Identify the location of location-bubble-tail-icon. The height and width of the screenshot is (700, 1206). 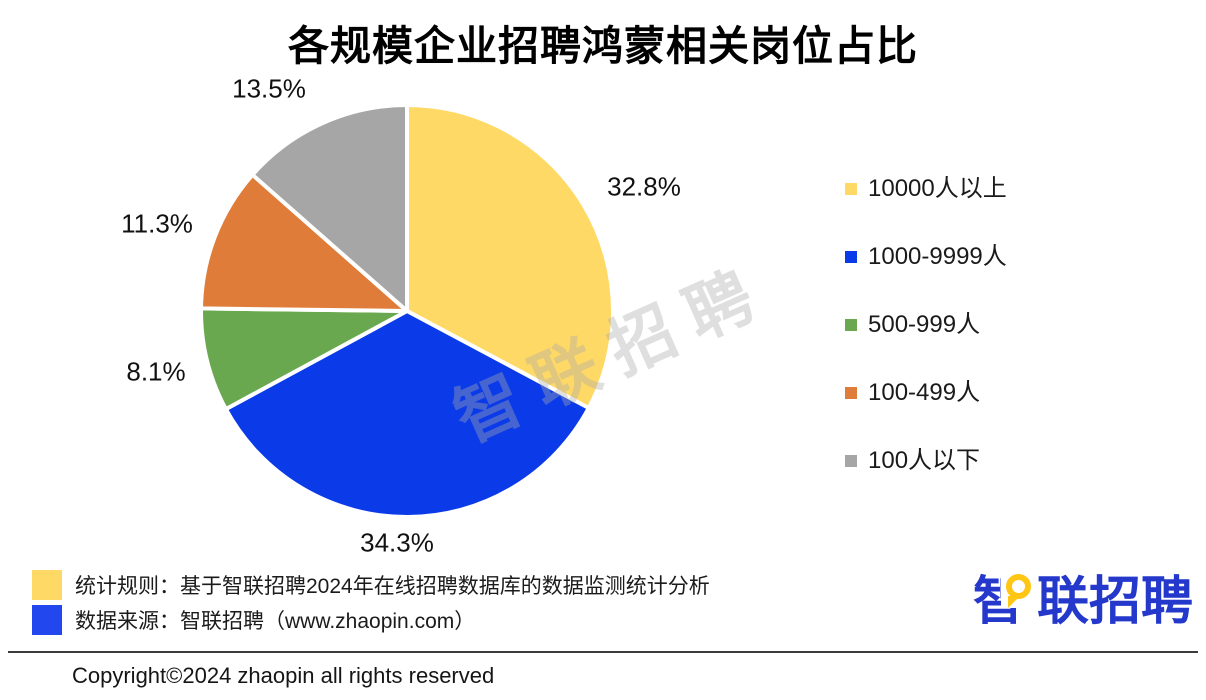
(1014, 602).